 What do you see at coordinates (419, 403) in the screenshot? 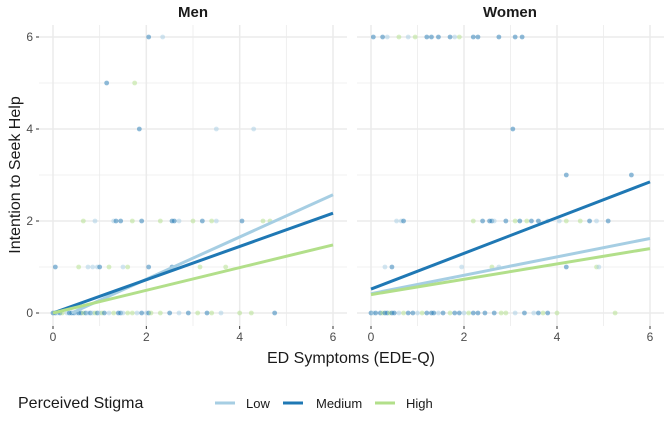
I see `legend-label-high: High` at bounding box center [419, 403].